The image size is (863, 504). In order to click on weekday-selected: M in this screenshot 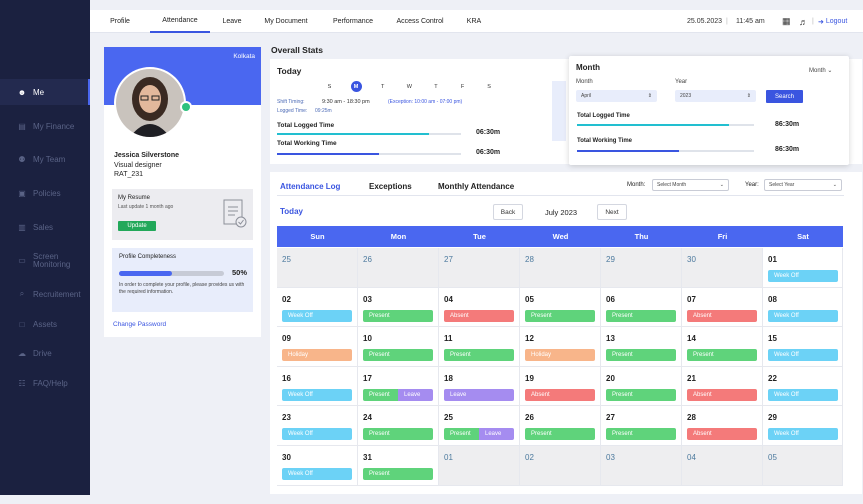, I will do `click(356, 86)`.